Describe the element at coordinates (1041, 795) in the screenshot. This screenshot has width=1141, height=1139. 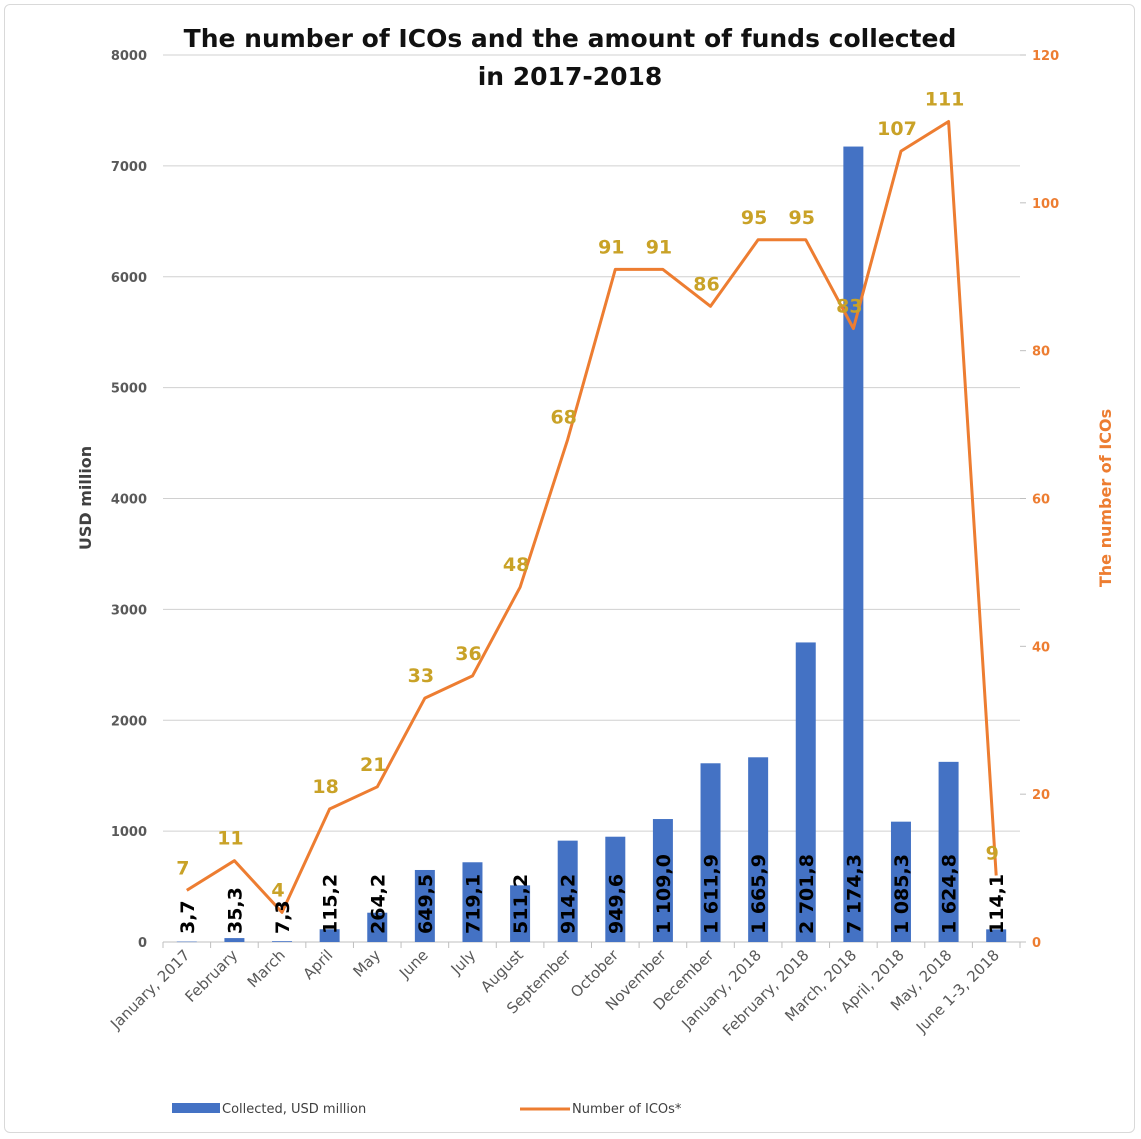
I see `right-tick-label: 20` at that location.